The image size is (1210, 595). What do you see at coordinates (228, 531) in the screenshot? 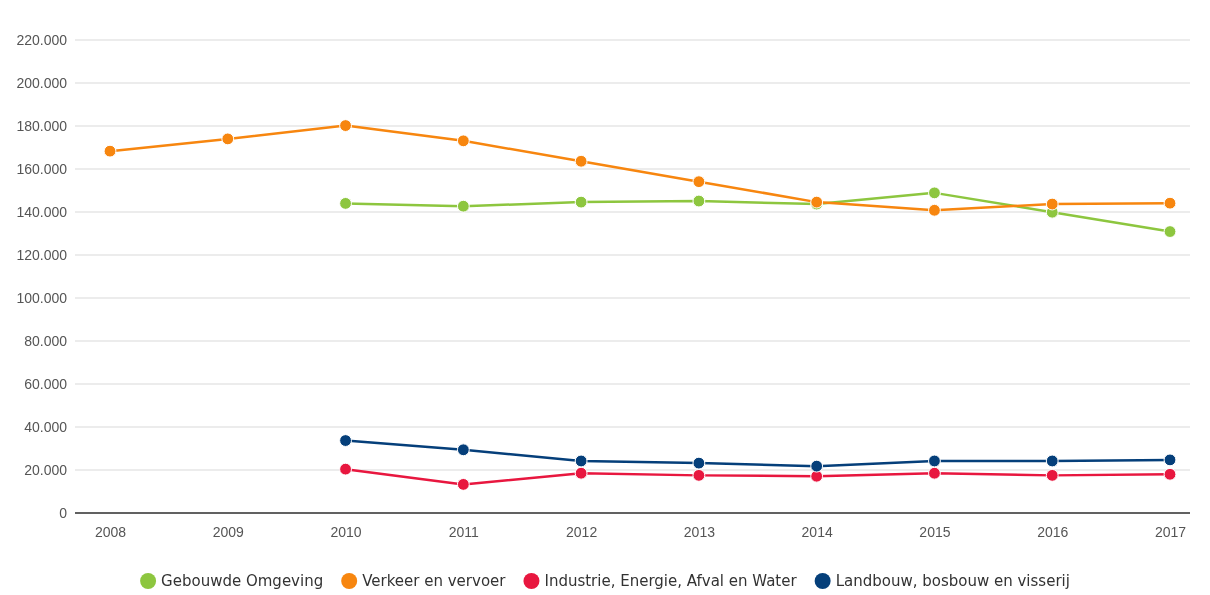
I see `x-tick-label: 2009` at bounding box center [228, 531].